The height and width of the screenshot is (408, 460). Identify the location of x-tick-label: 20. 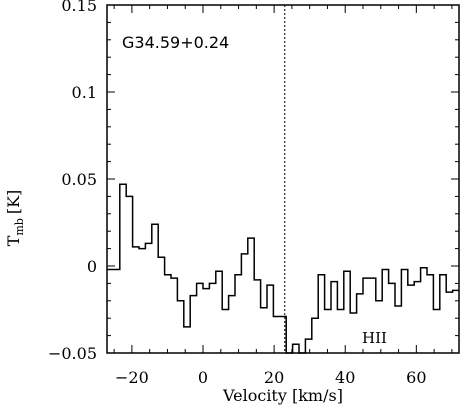
(274, 377).